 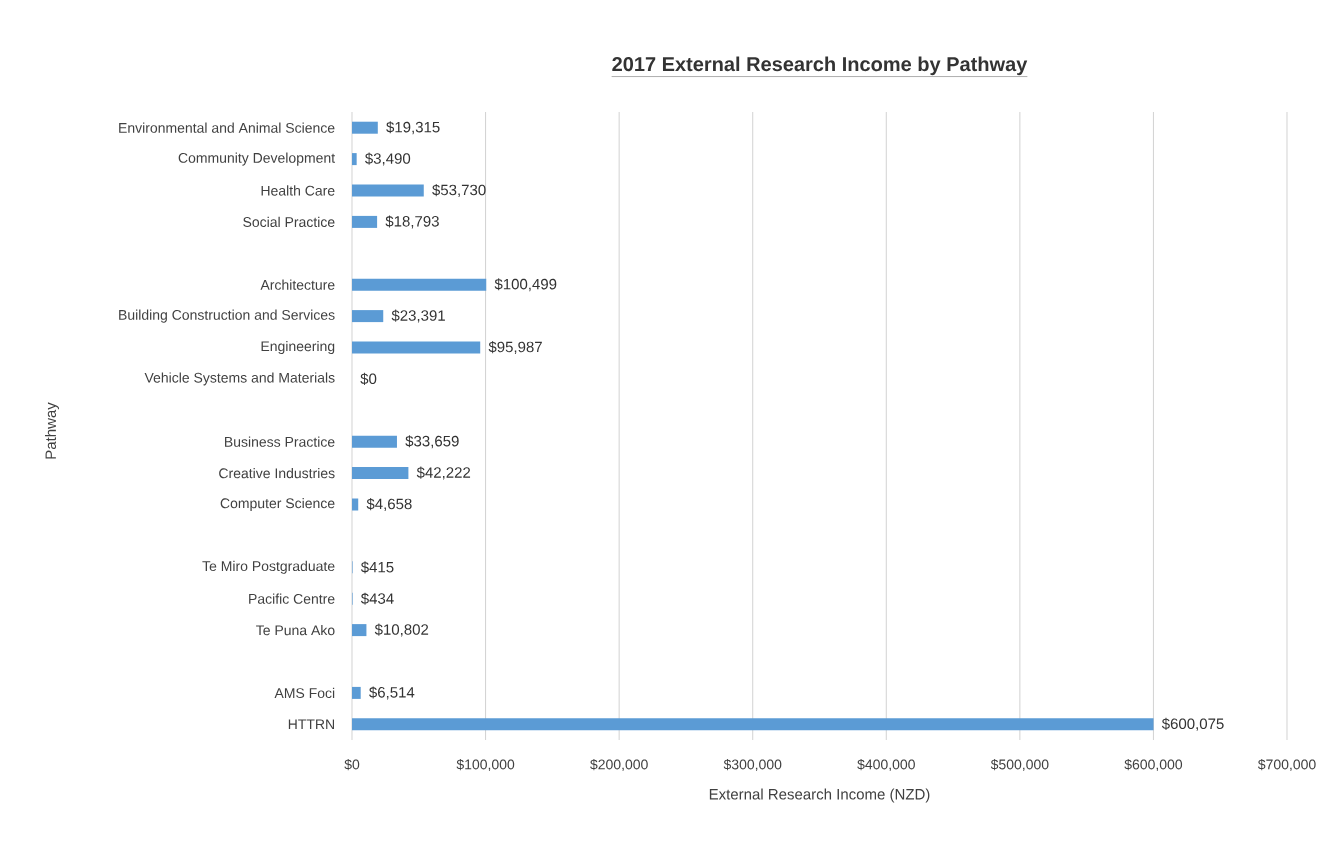 What do you see at coordinates (619, 765) in the screenshot?
I see `x-tick-label: $200,000` at bounding box center [619, 765].